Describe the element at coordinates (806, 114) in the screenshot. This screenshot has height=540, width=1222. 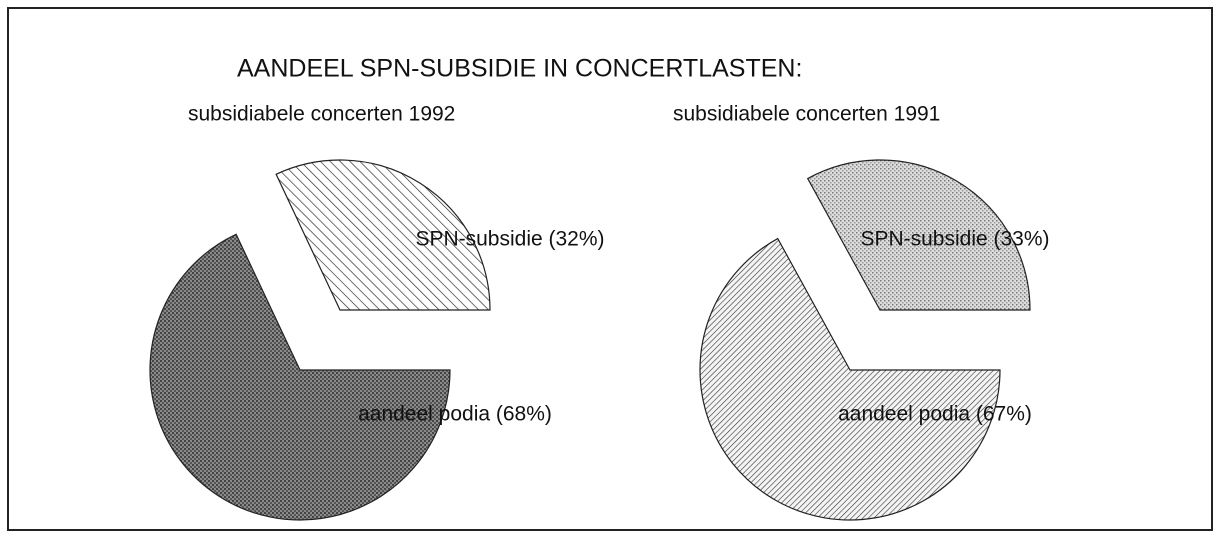
I see `chart-subtitle: subsidiabele concerten 1991` at that location.